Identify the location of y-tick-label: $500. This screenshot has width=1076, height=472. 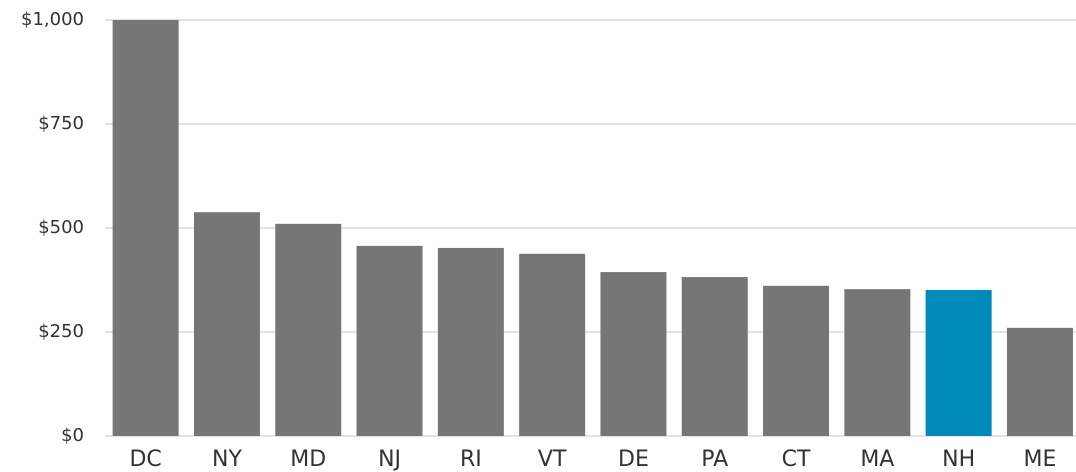
(61, 227).